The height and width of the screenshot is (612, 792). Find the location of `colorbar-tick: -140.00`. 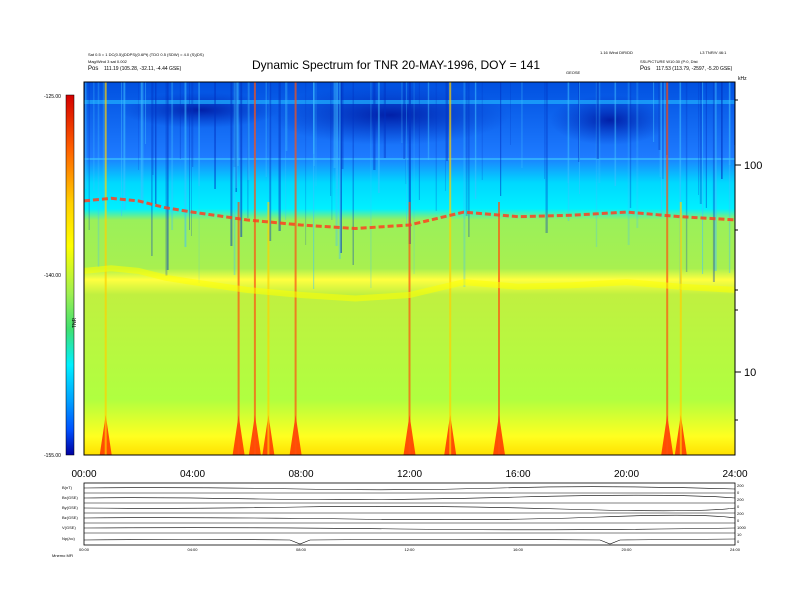

colorbar-tick: -140.00 is located at coordinates (52, 276).